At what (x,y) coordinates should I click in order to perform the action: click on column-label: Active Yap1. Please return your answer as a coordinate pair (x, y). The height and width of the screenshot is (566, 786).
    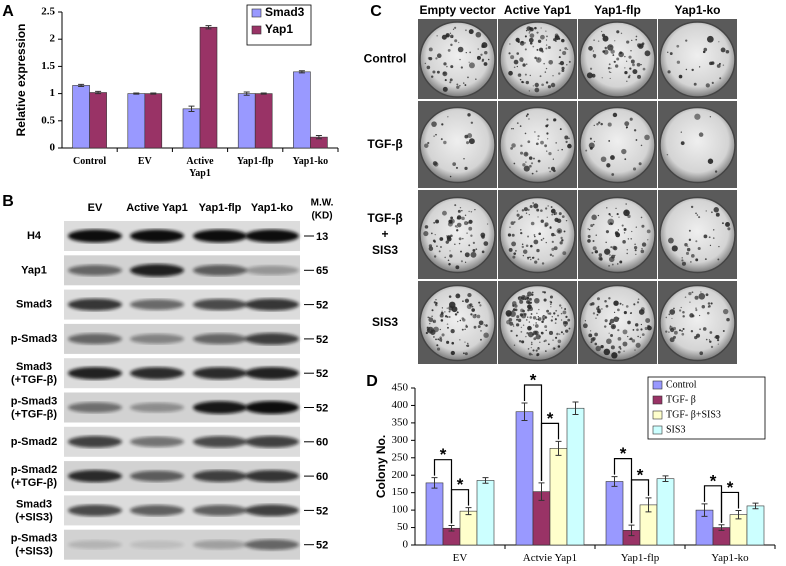
    Looking at the image, I should click on (537, 10).